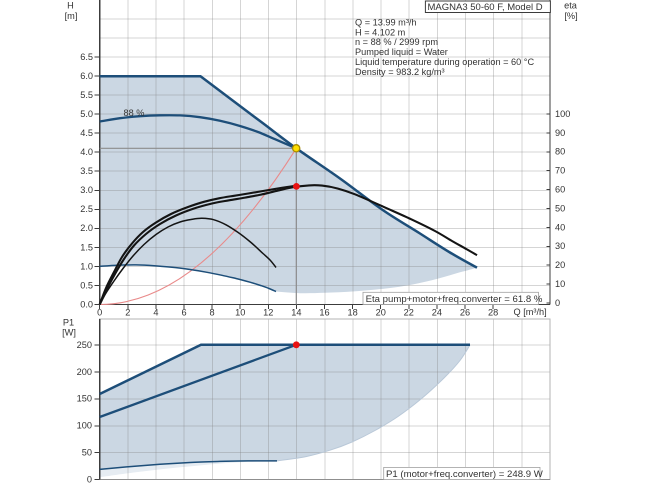 This screenshot has height=487, width=650. Describe the element at coordinates (86, 133) in the screenshot. I see `svg-text: 4.5` at that location.